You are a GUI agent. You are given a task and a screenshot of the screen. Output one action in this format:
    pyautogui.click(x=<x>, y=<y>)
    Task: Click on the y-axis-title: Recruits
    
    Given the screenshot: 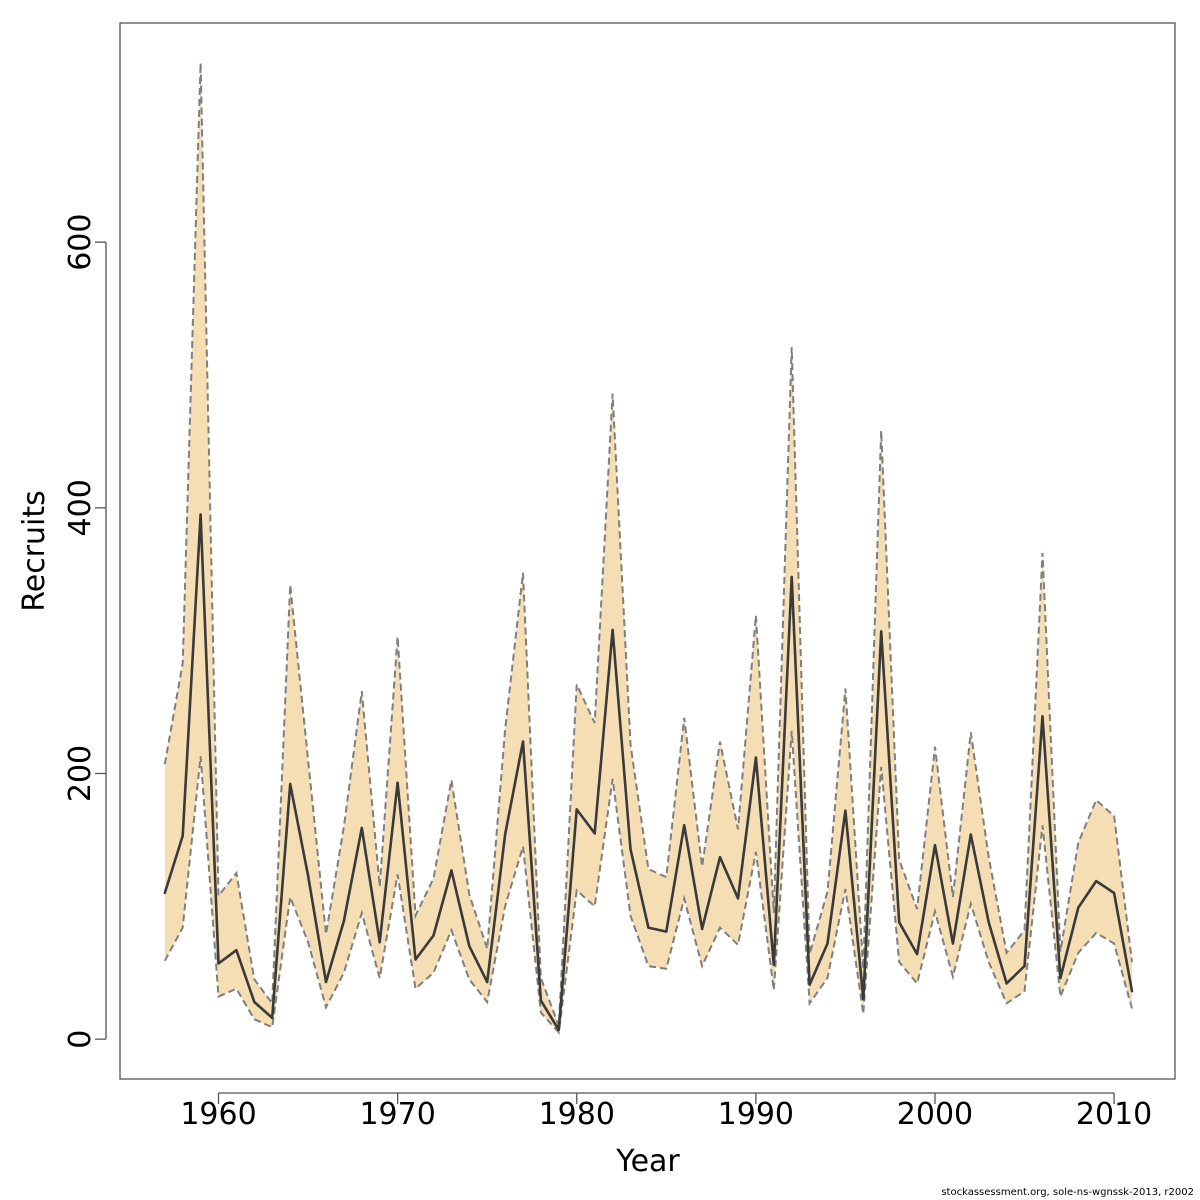 What is the action you would take?
    pyautogui.click(x=34, y=551)
    